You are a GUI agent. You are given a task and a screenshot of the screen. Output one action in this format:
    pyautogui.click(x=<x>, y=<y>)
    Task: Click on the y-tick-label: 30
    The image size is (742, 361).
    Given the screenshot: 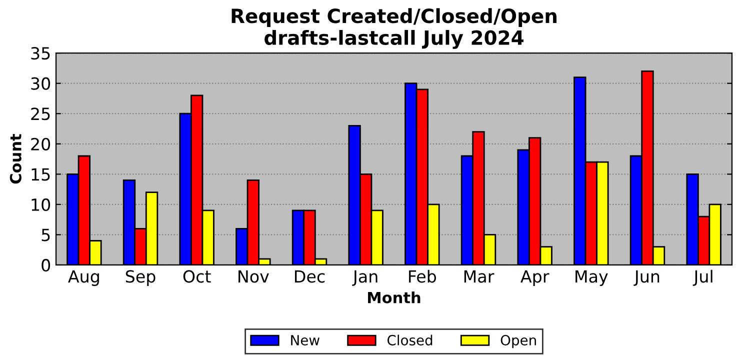 What is the action you would take?
    pyautogui.click(x=40, y=83)
    